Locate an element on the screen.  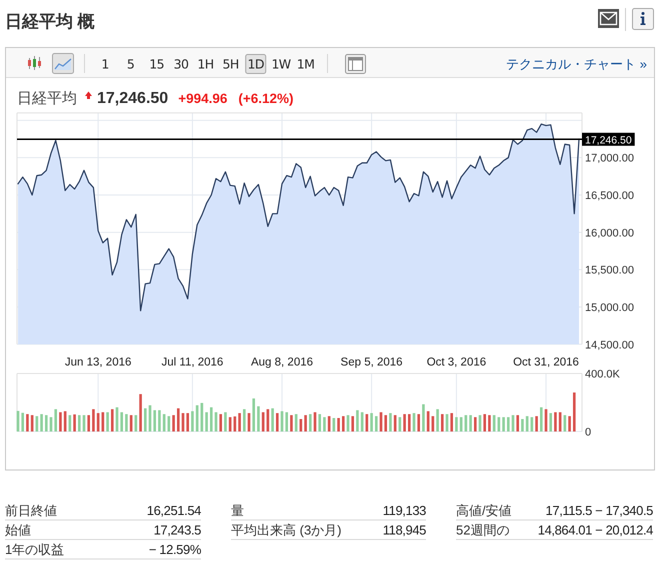
chart-subtitle: 日経平均 is located at coordinates (47, 98).